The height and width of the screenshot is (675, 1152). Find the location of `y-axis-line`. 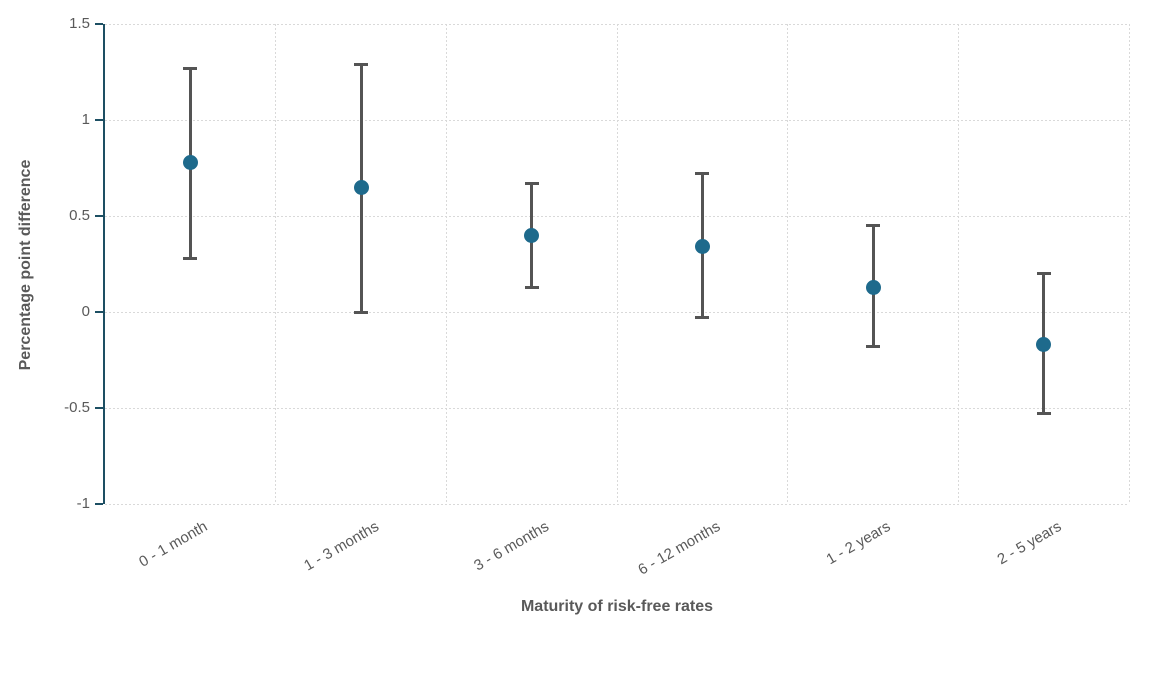

y-axis-line is located at coordinates (104, 264).